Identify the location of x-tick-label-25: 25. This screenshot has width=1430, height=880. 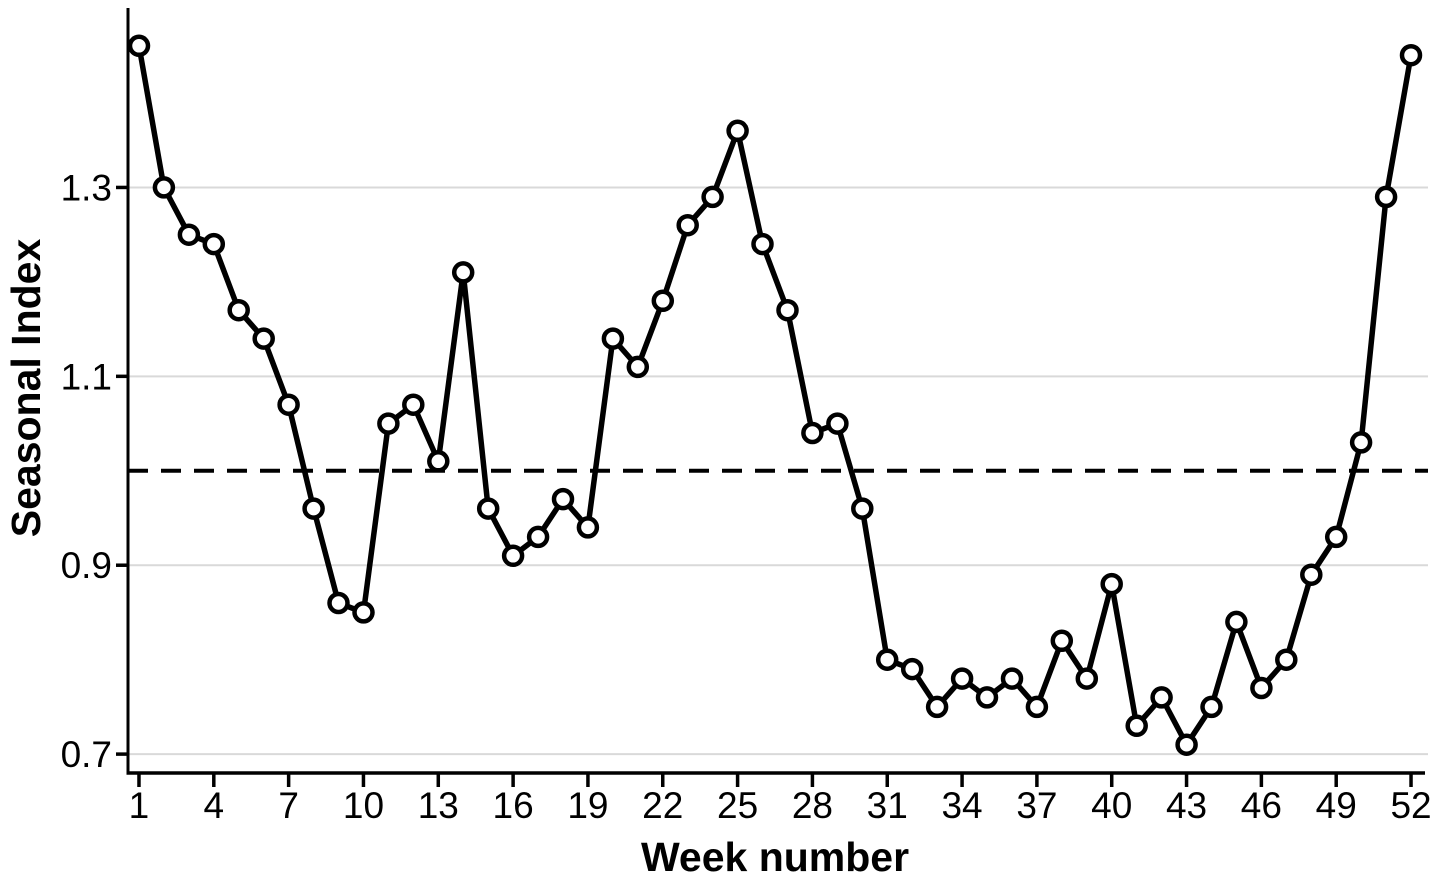
(737, 805).